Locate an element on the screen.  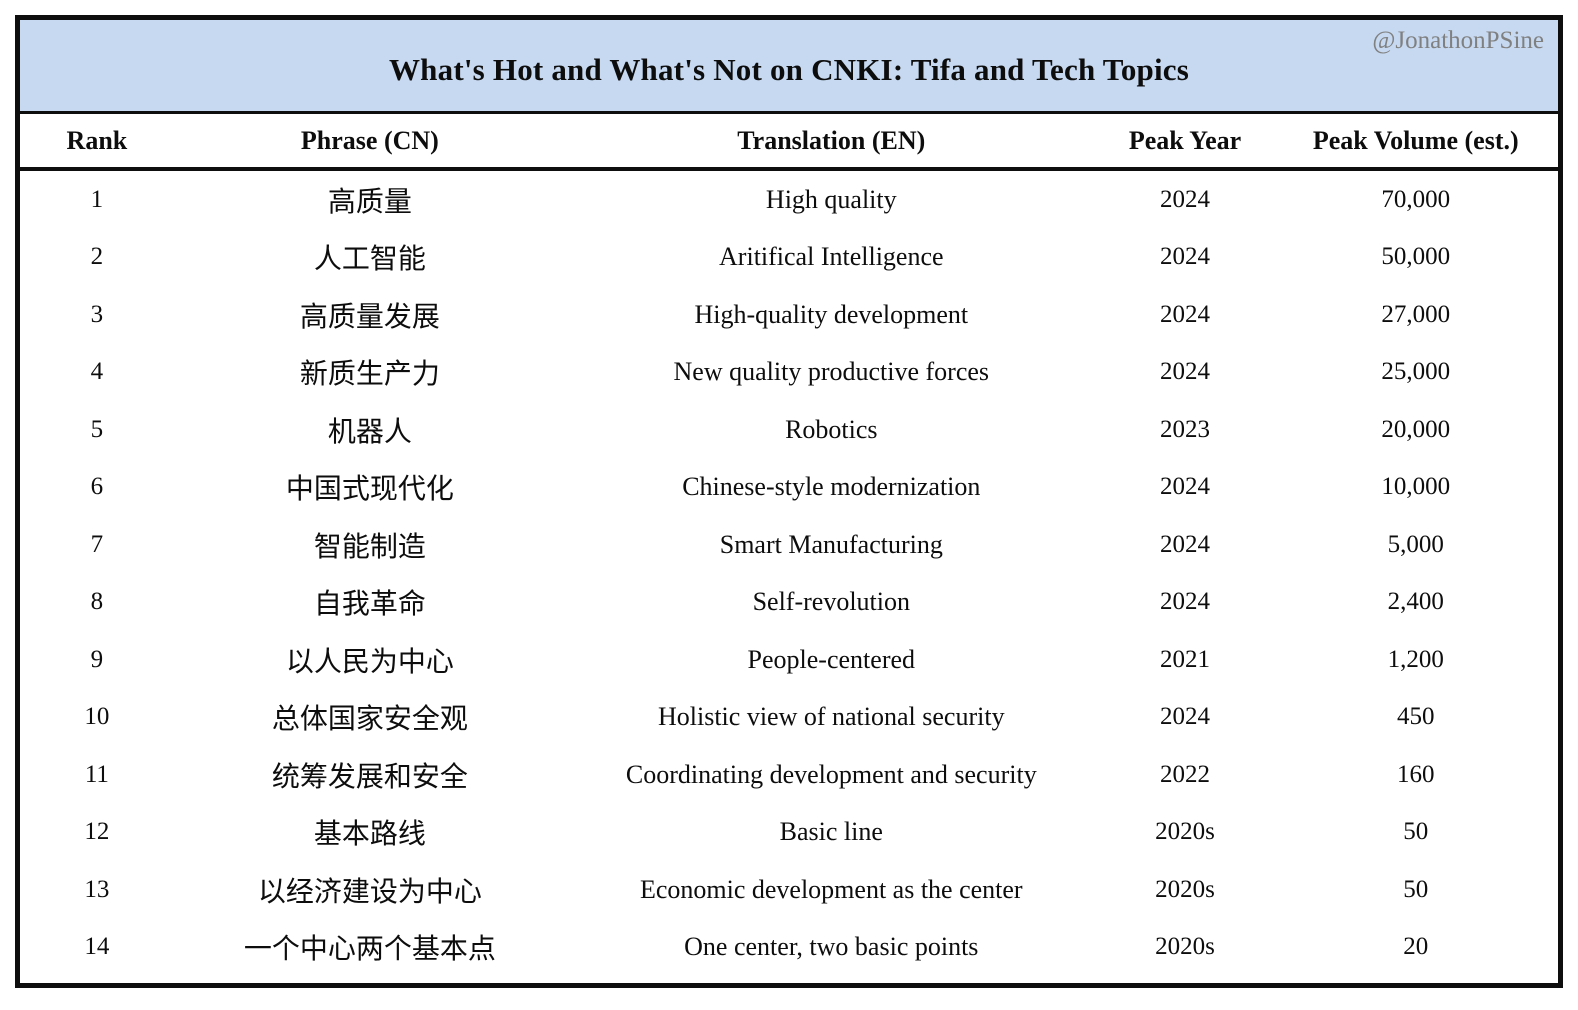
cell-translation-en: Holistic view of national security is located at coordinates (831, 717).